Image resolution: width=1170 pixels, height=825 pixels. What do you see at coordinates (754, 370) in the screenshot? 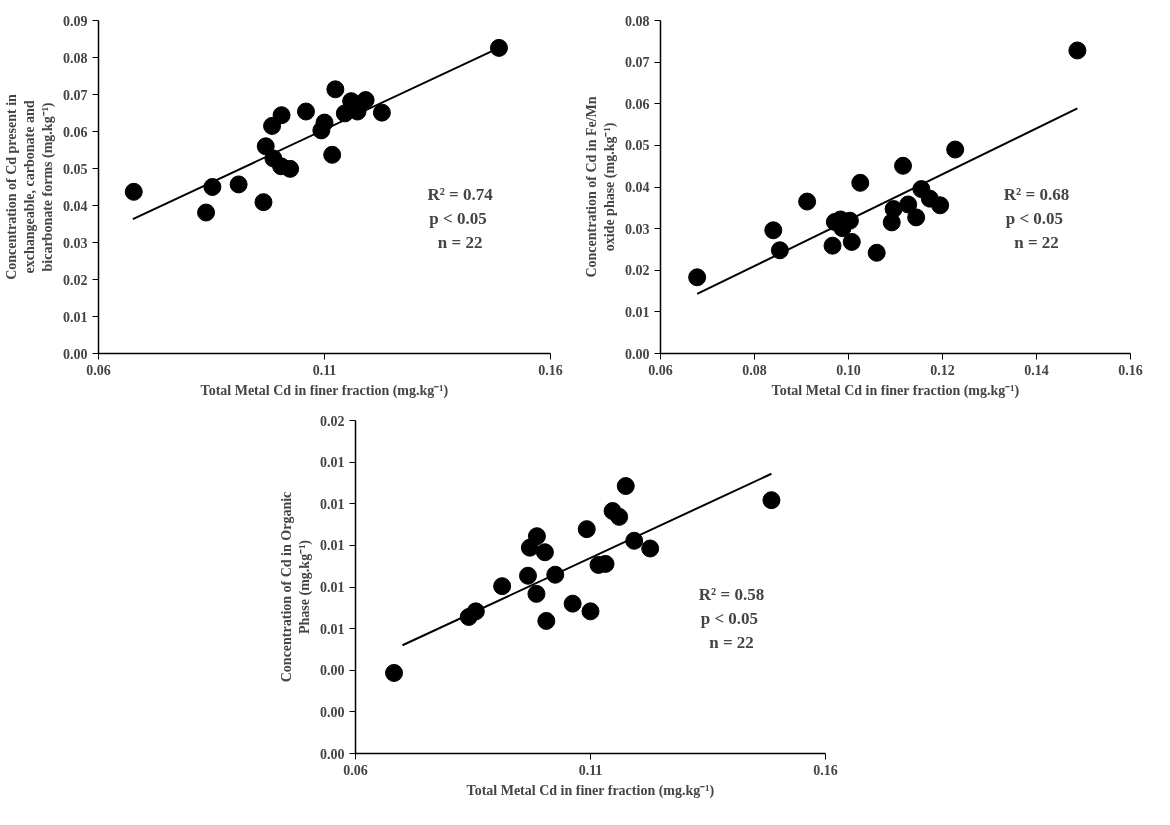
I see `x-tick-label: 0.08` at bounding box center [754, 370].